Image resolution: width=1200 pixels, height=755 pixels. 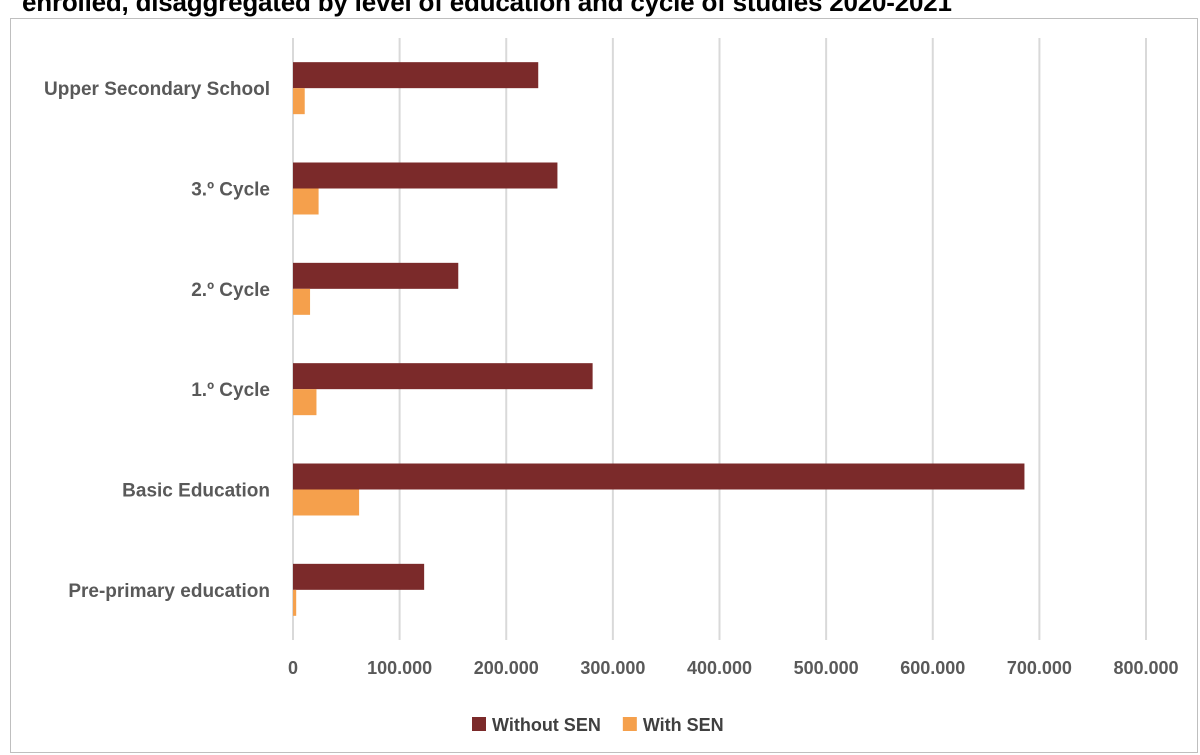 What do you see at coordinates (230, 190) in the screenshot?
I see `category-label: 3.º Cycle` at bounding box center [230, 190].